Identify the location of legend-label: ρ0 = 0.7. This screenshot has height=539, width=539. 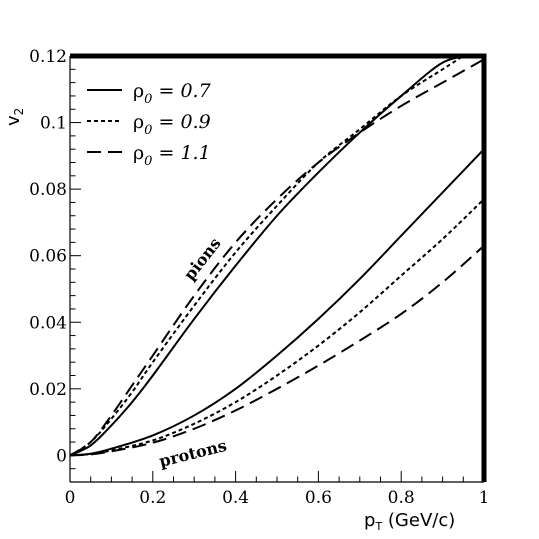
(172, 93).